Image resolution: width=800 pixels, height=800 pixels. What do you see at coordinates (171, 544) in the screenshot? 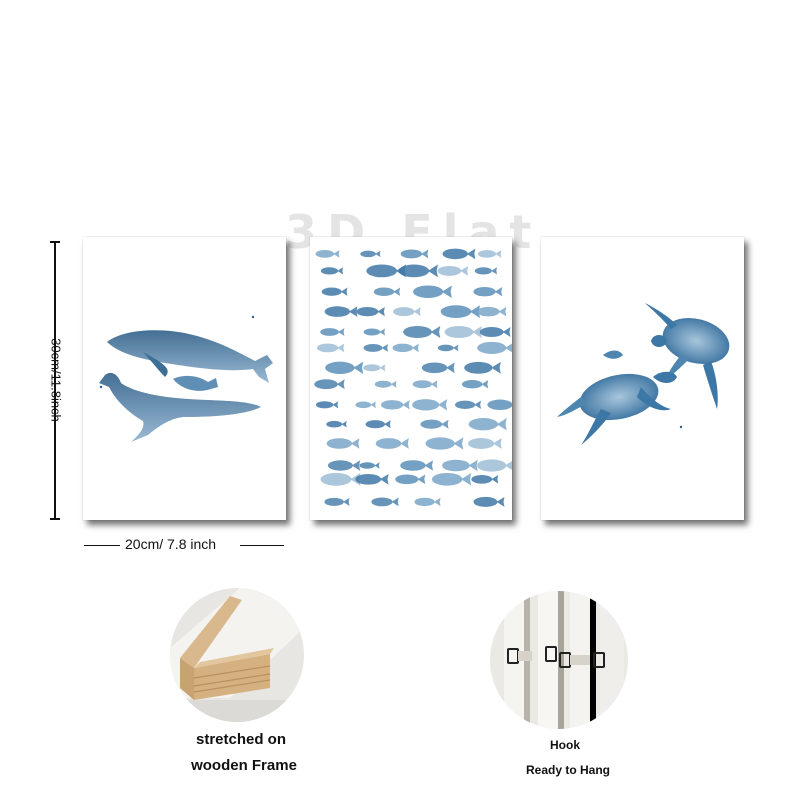
I see `width-dimension-label: 20cm/ 7.8 inch` at bounding box center [171, 544].